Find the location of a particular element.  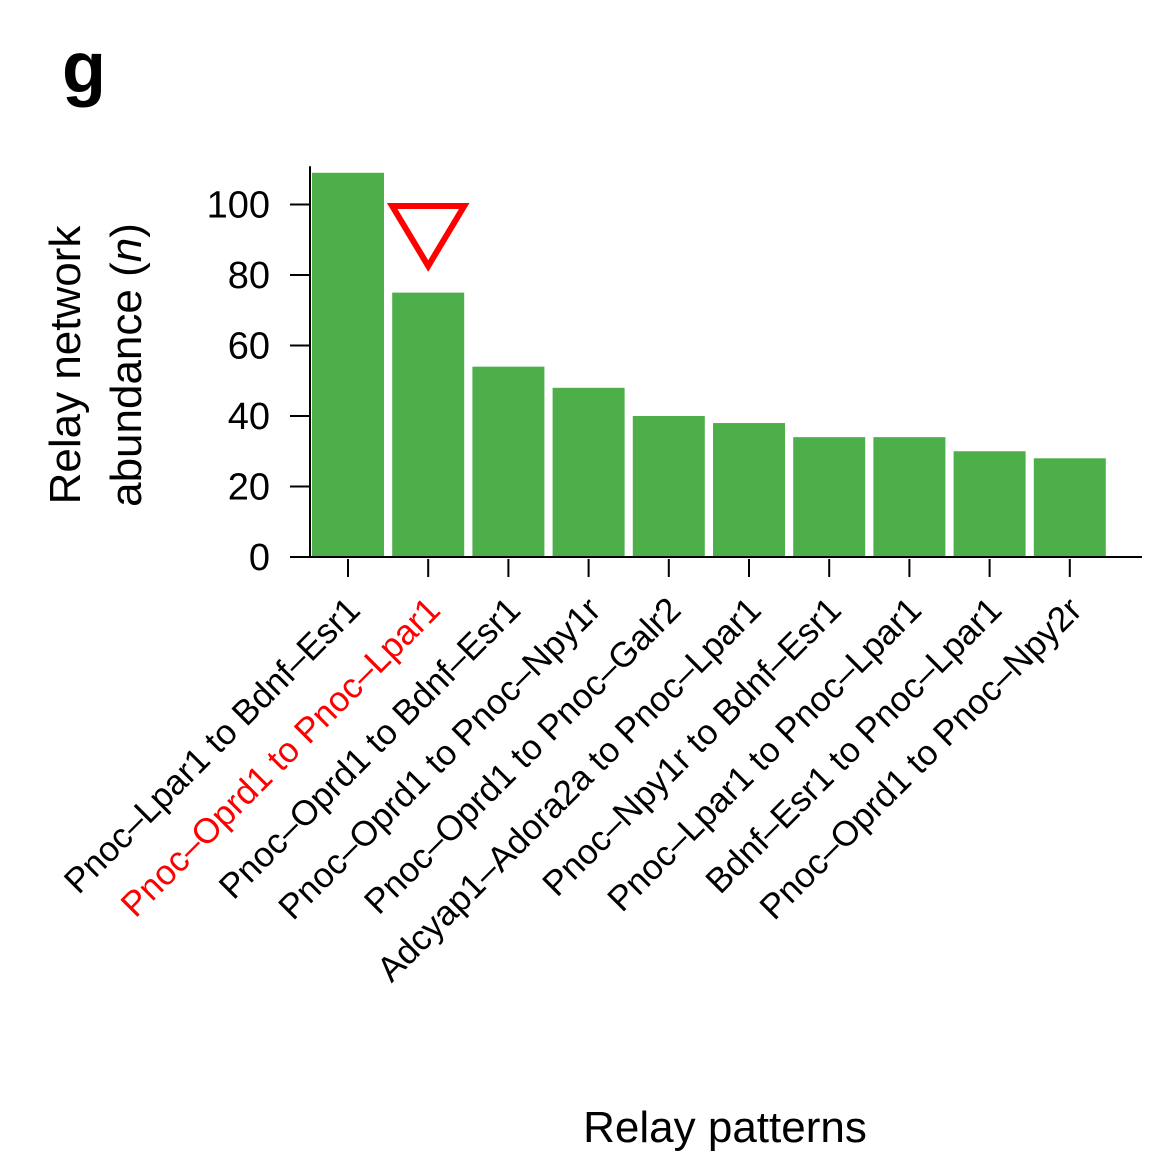

y-tick-label: 80 is located at coordinates (249, 276).